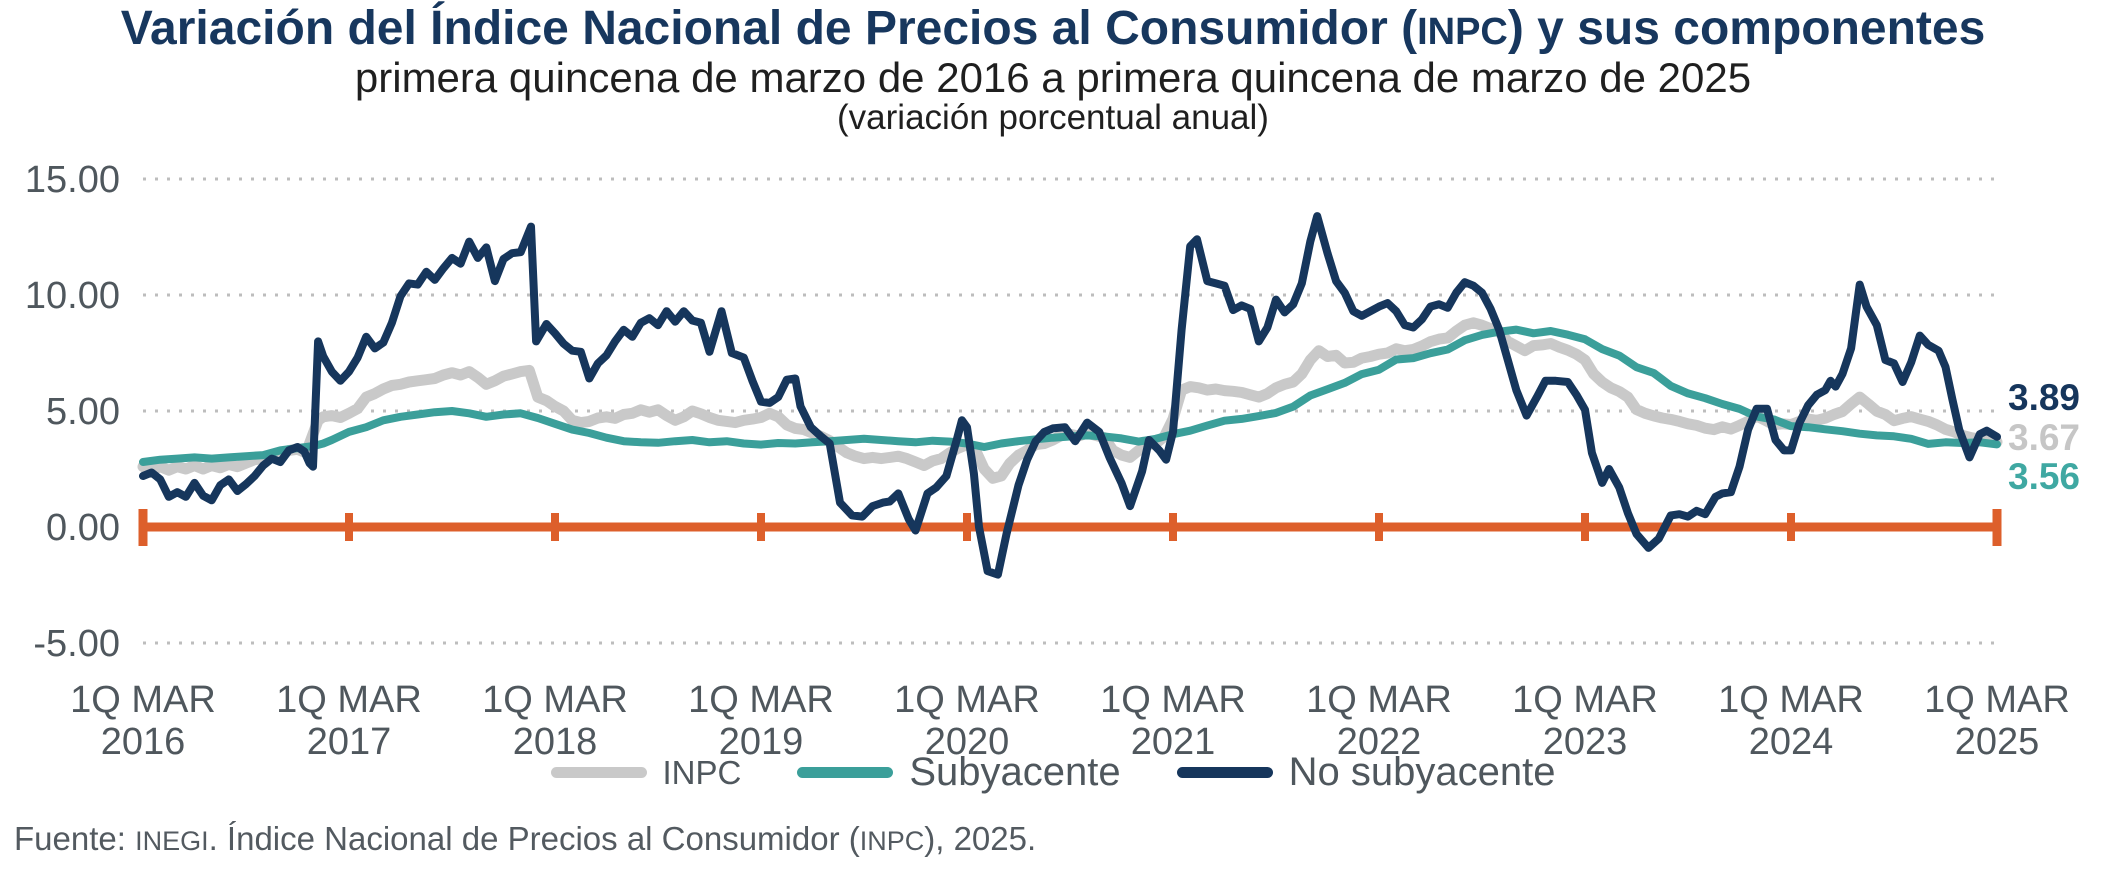  What do you see at coordinates (980, 838) in the screenshot?
I see `source-text: ), 2025.` at bounding box center [980, 838].